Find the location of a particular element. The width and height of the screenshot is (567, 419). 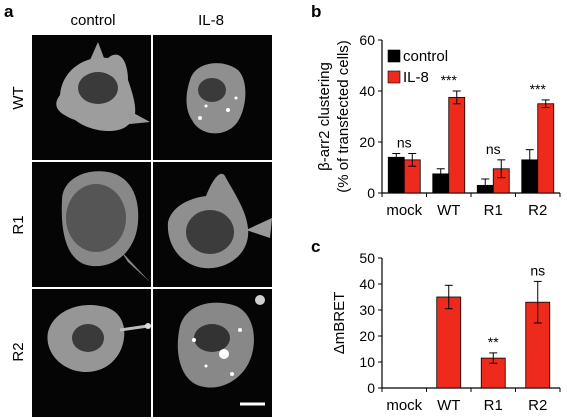

y-tick-label: 10 is located at coordinates (367, 362).